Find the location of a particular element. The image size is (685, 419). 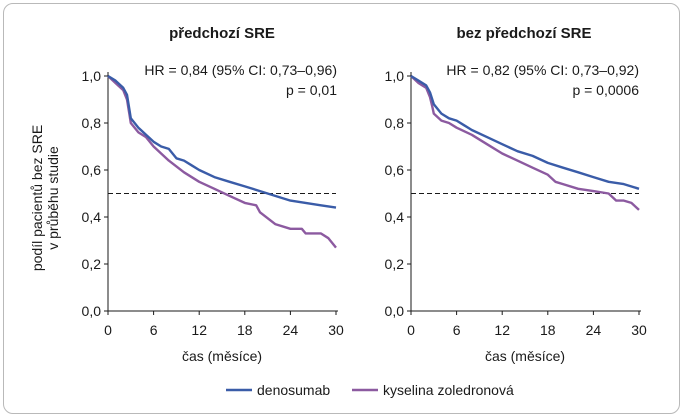

legend-label-zoledronic-acid: kyselina zoledronová is located at coordinates (448, 390).